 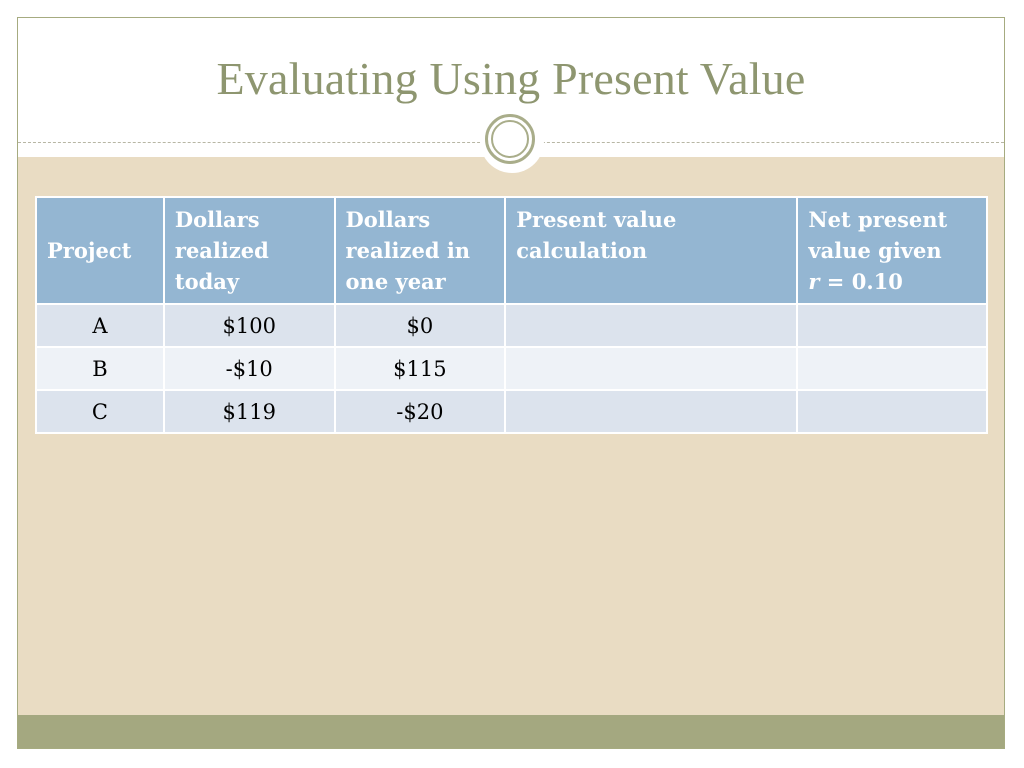 I want to click on cell-dollars-one-year: -$20, so click(x=420, y=411).